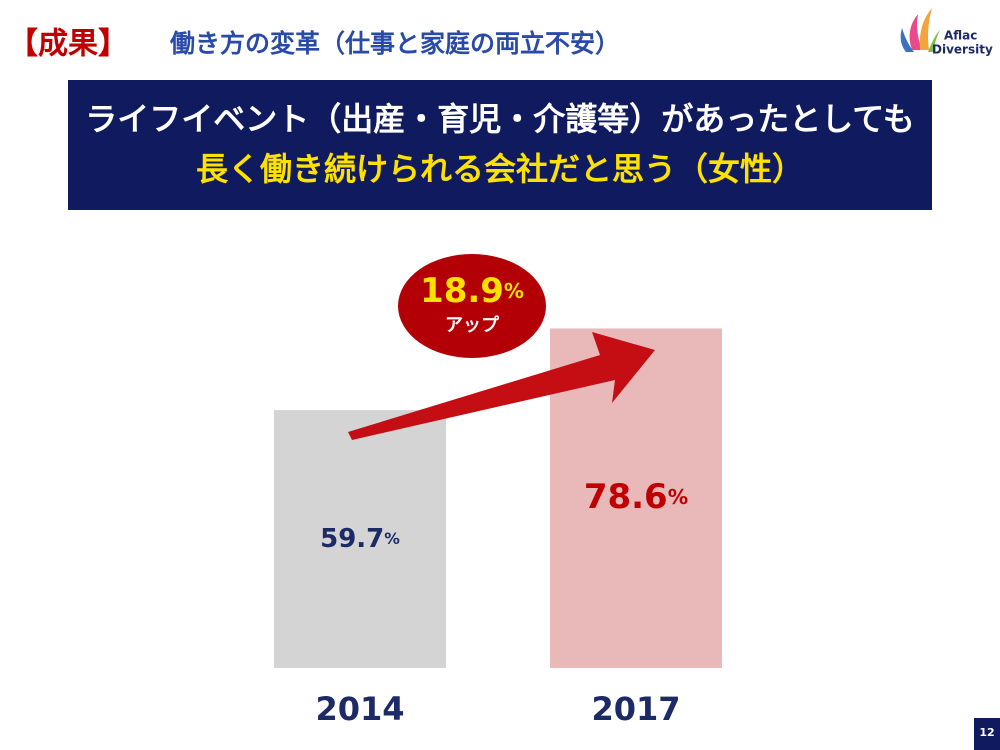  I want to click on page-number: 12, so click(986, 732).